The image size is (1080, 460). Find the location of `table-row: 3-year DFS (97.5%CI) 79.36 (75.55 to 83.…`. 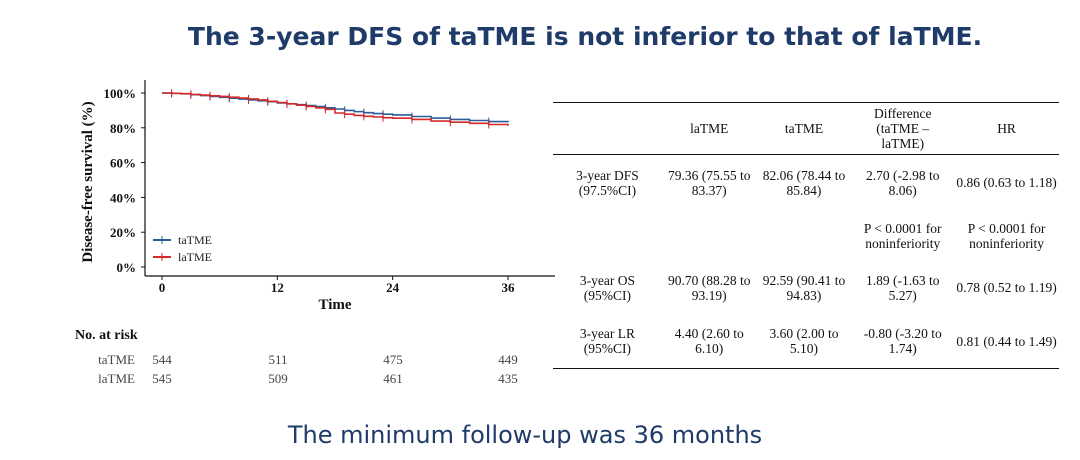

table-row: 3-year DFS (97.5%CI) 79.36 (75.55 to 83.… is located at coordinates (806, 183).